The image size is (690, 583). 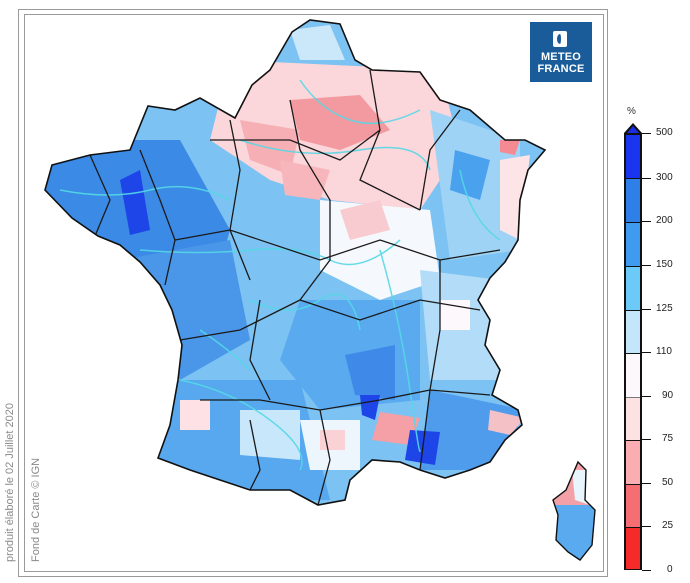 What do you see at coordinates (574, 510) in the screenshot?
I see `corsica-coastline` at bounding box center [574, 510].